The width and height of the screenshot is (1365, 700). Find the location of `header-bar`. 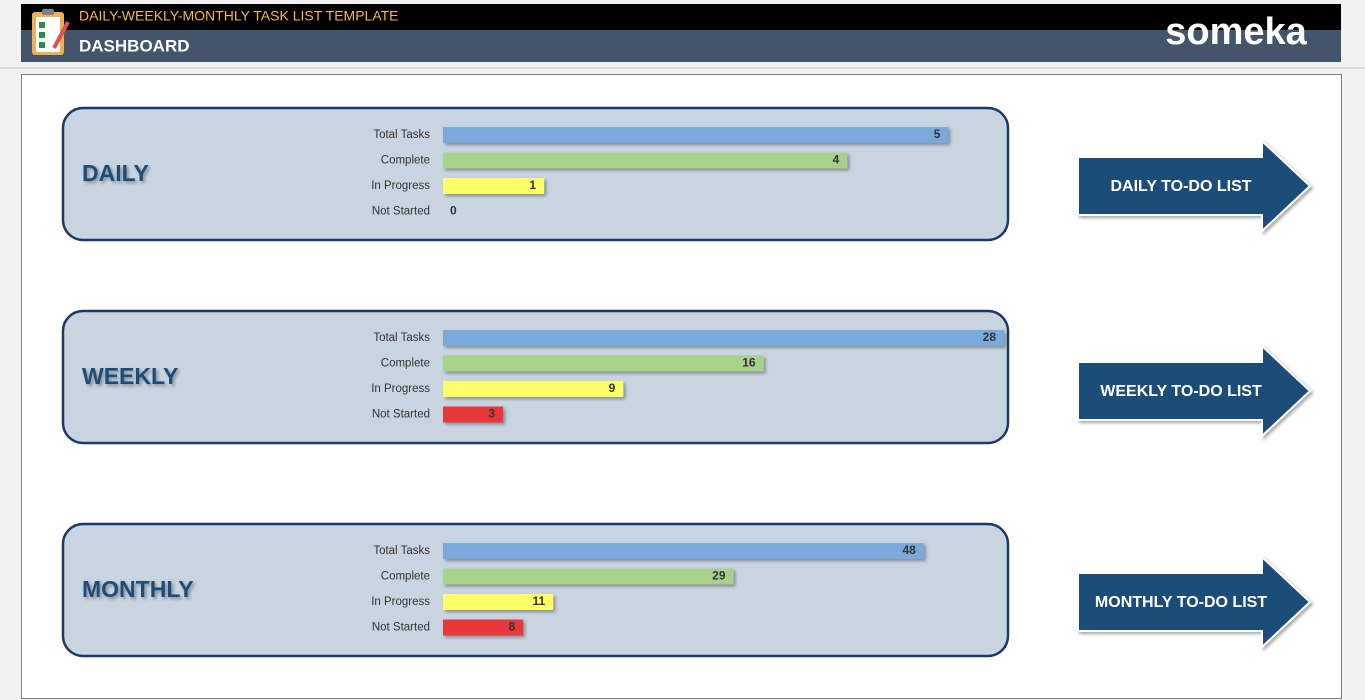

header-bar is located at coordinates (681, 46).